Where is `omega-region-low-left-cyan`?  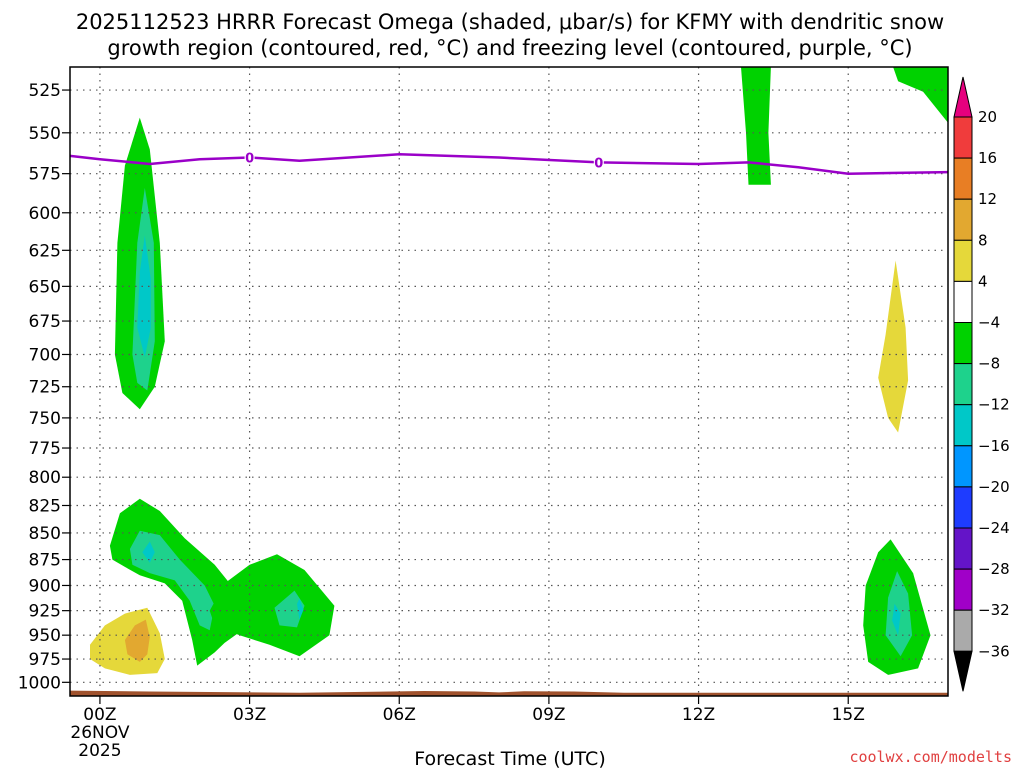 omega-region-low-left-cyan is located at coordinates (148, 552).